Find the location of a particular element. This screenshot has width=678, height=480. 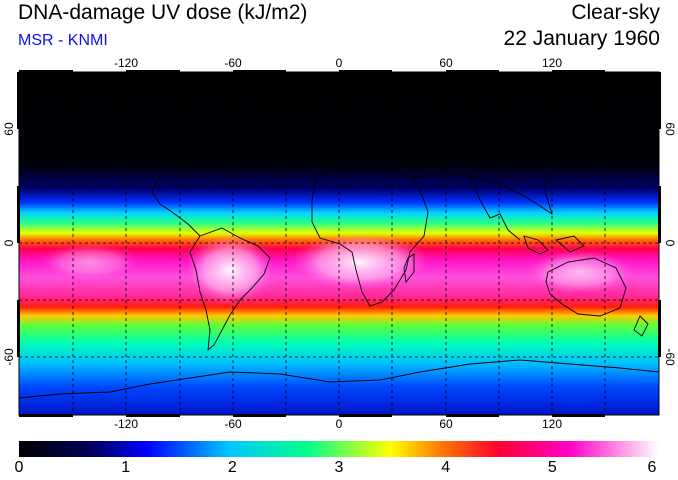

lon-label-top: 0 is located at coordinates (339, 63).